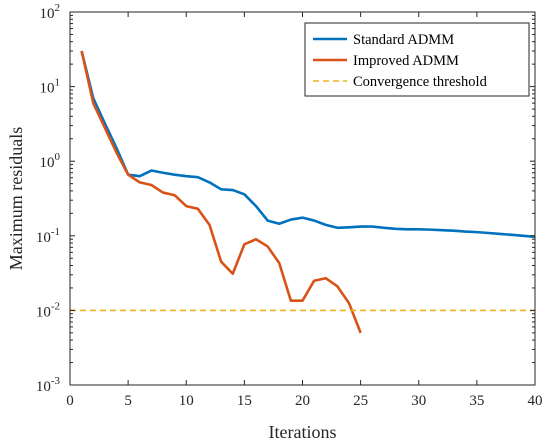  Describe the element at coordinates (403, 40) in the screenshot. I see `legend-label: Standard ADMM` at that location.